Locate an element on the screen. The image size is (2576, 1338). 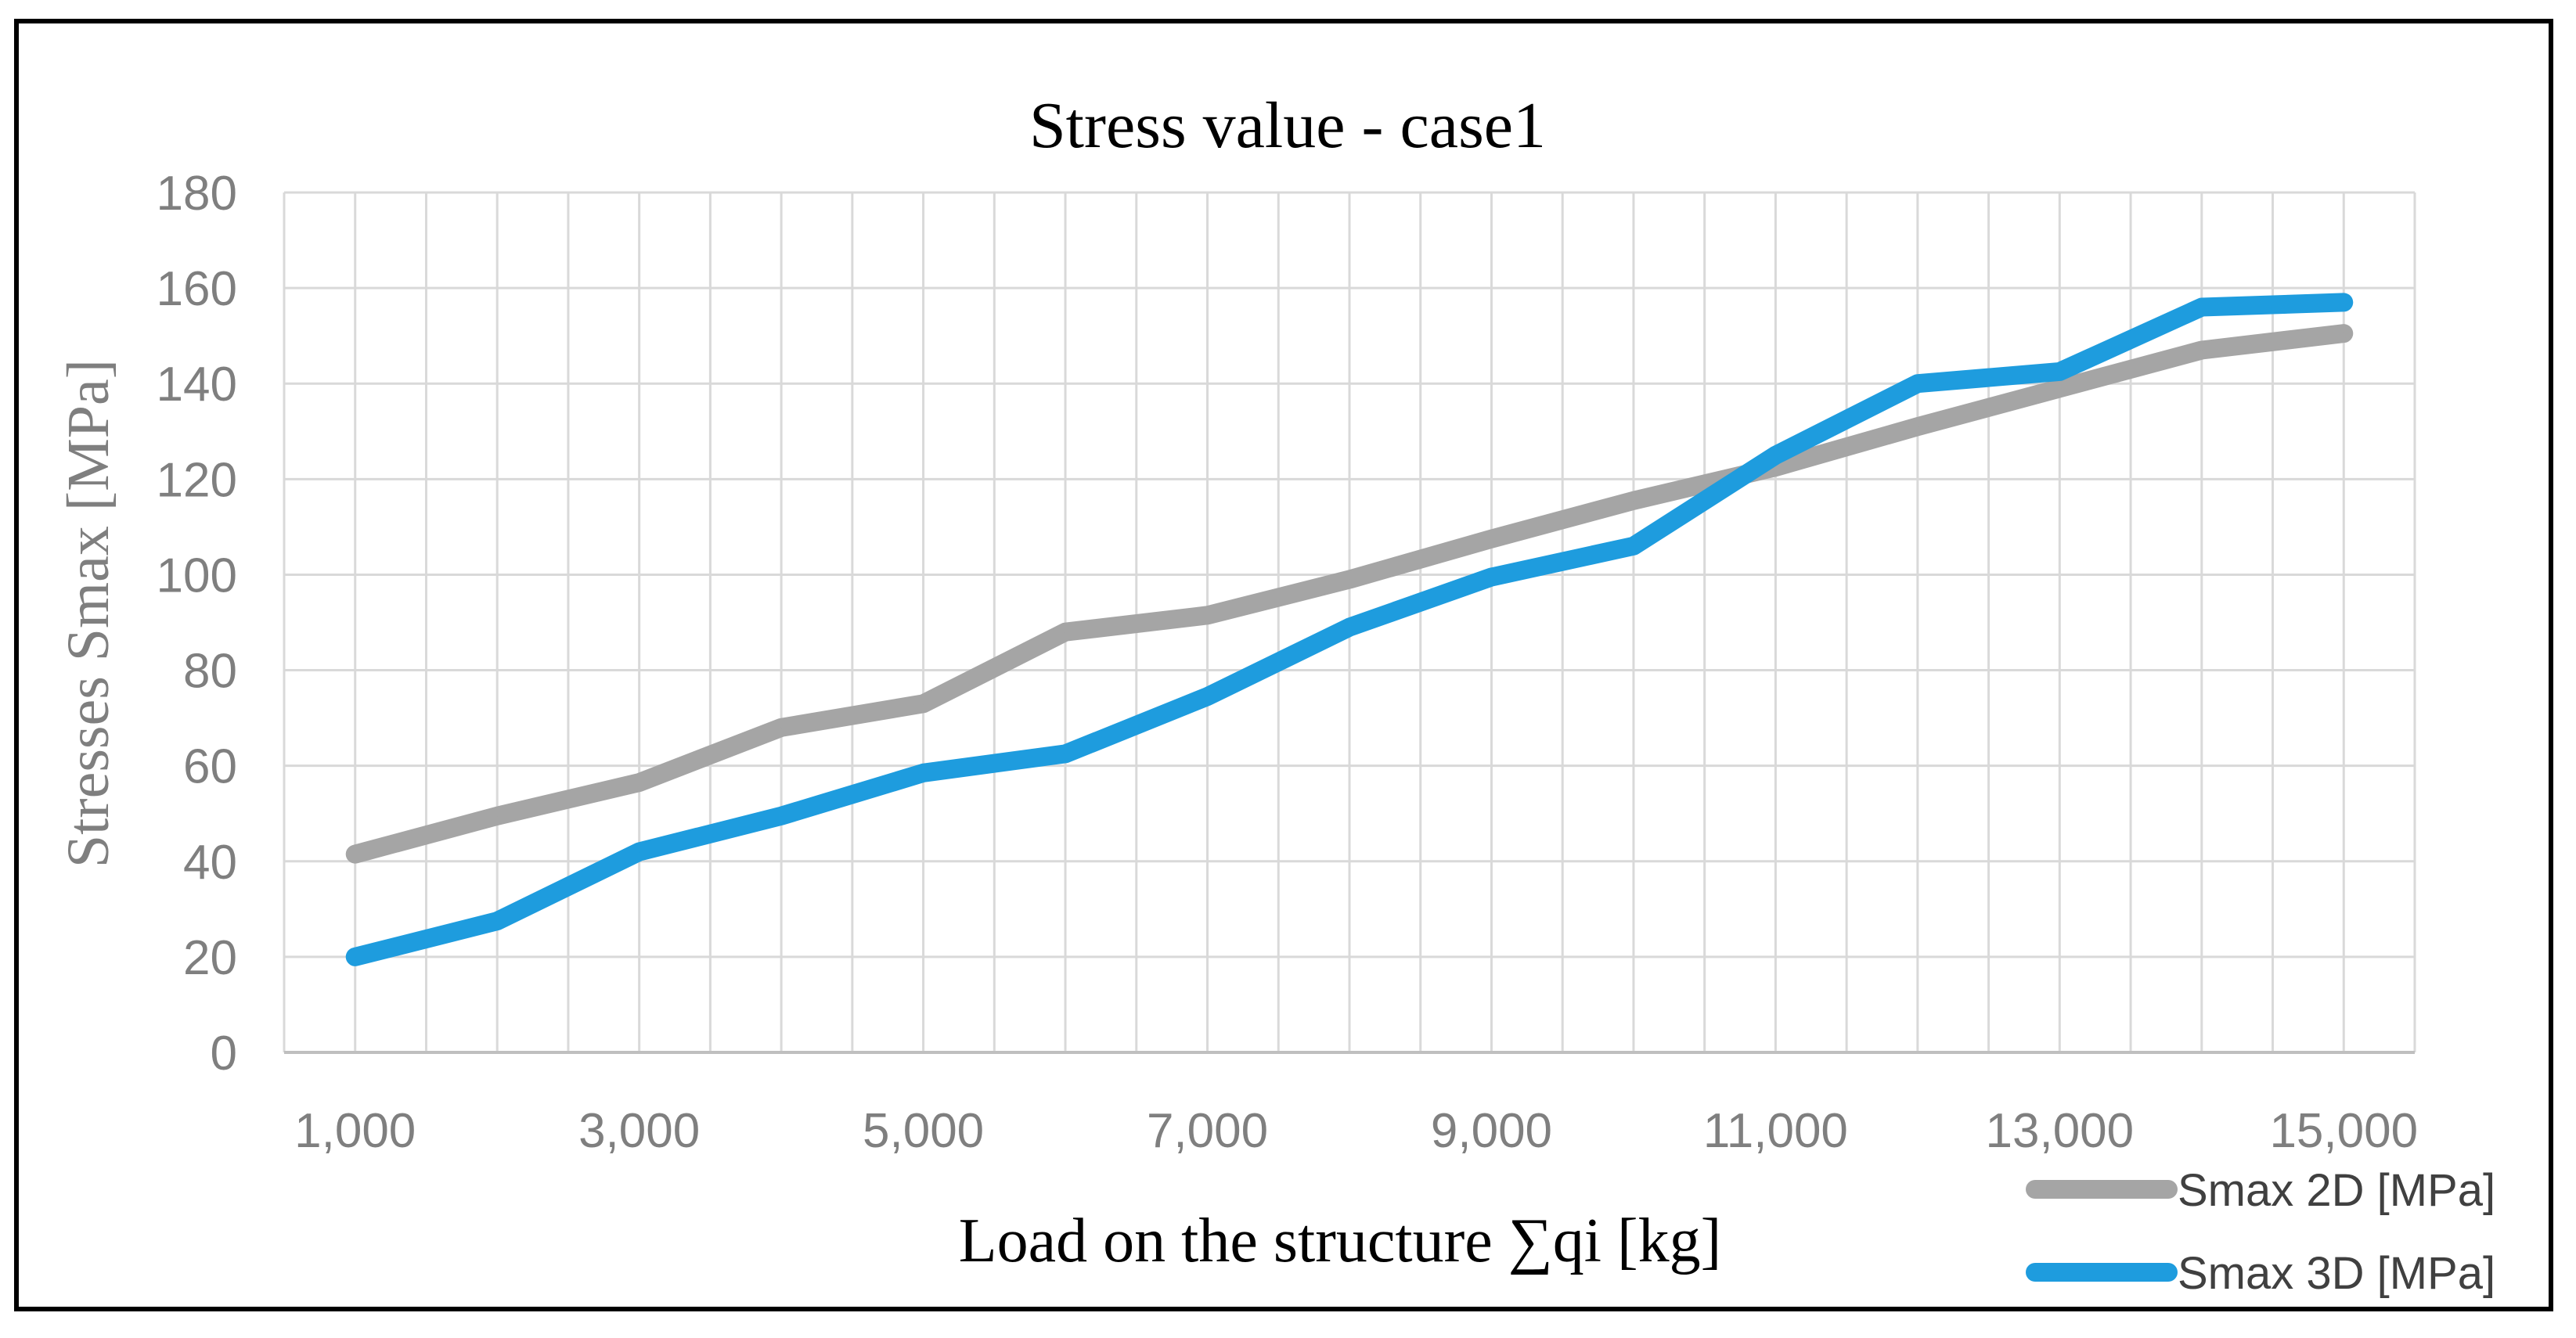
x-tick-label: 1,000 is located at coordinates (355, 1131).